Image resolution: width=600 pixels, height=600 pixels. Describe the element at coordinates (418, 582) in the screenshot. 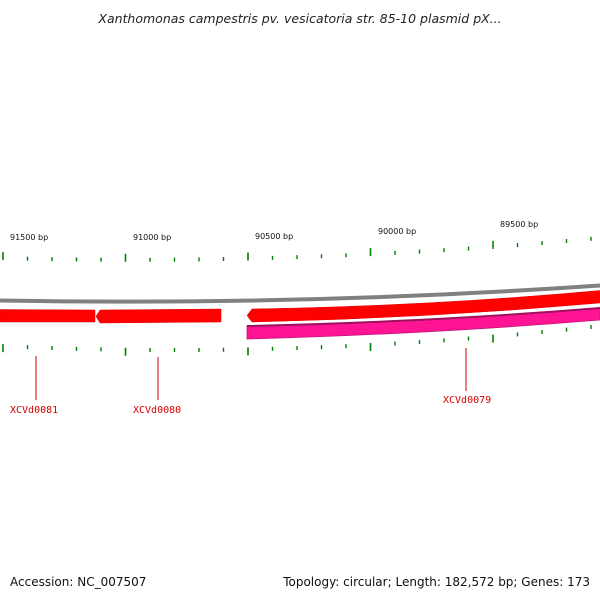

I see `length-label: Length:` at that location.